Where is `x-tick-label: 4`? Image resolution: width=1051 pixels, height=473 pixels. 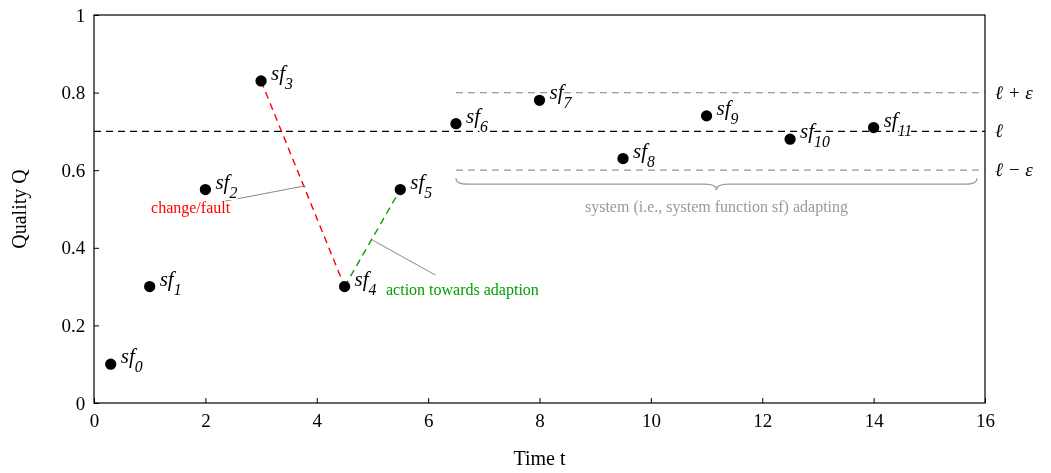
x-tick-label: 4 is located at coordinates (317, 420).